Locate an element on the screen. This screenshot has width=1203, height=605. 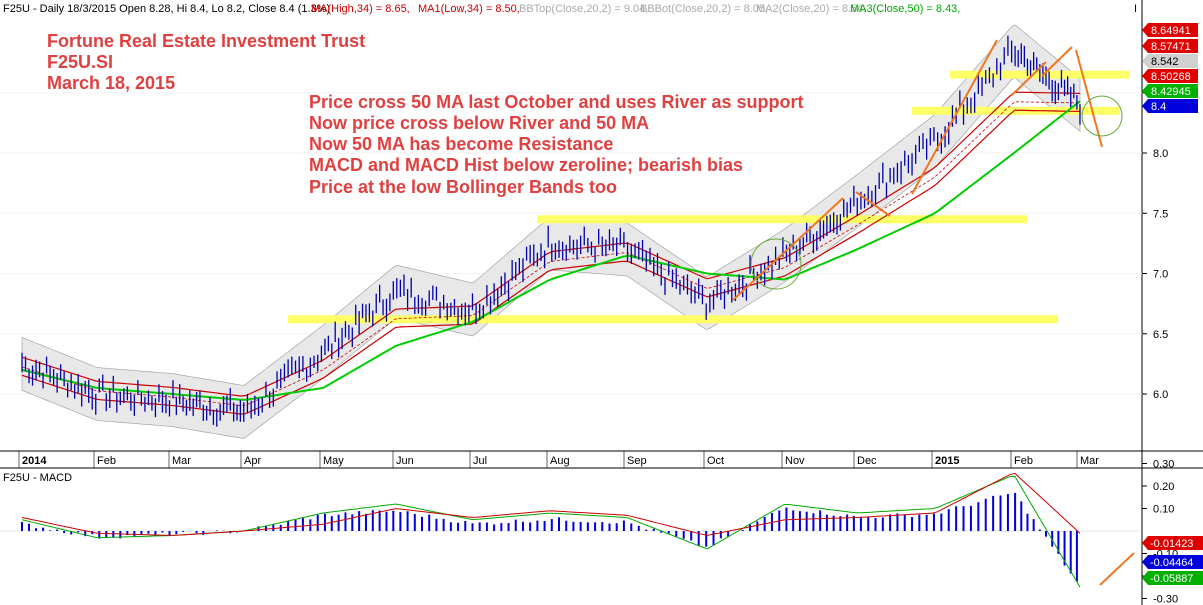
xtick-label-9: Oct is located at coordinates (715, 461).